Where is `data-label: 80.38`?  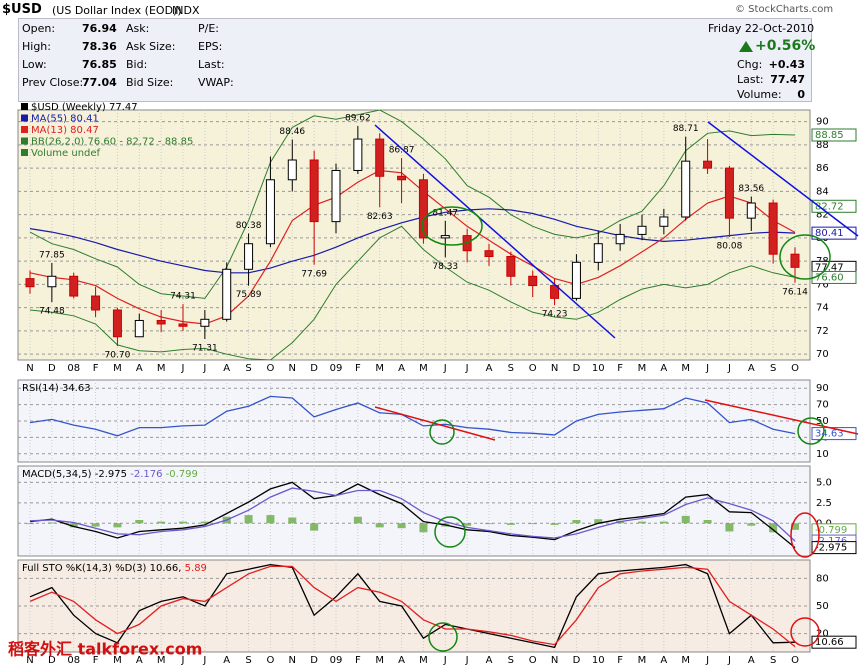 data-label: 80.38 is located at coordinates (249, 226).